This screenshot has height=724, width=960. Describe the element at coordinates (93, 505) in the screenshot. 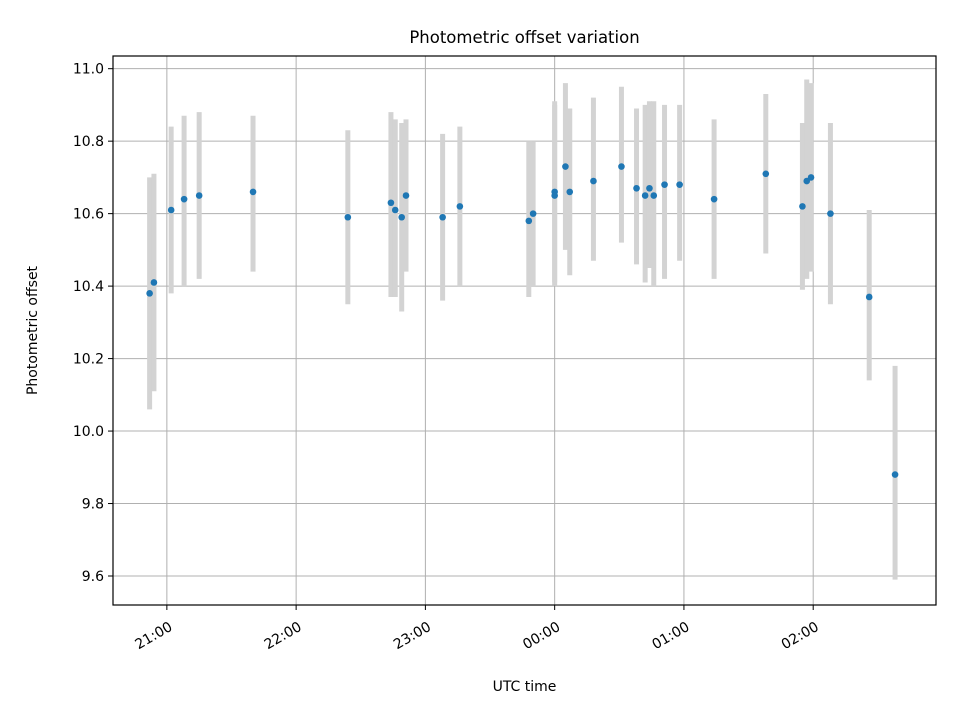

I see `y-tick-label: 9.8` at that location.